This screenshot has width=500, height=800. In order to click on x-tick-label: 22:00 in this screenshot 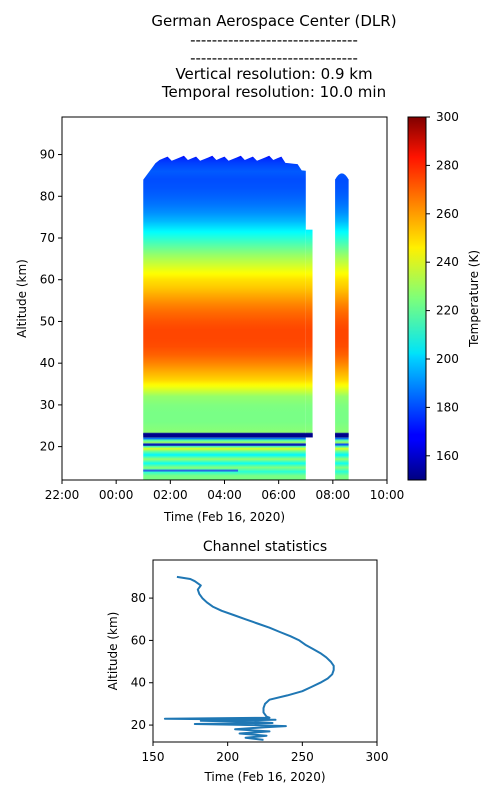, I will do `click(62, 495)`.